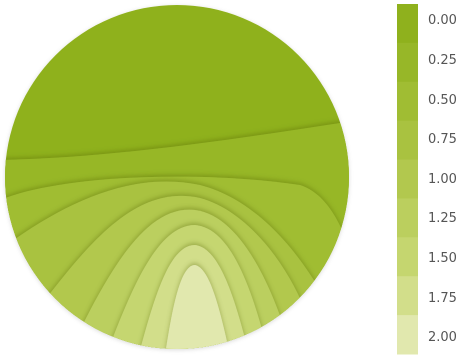 This screenshot has width=461, height=358. What do you see at coordinates (442, 337) in the screenshot?
I see `colorbar-tick-label: 2.00` at bounding box center [442, 337].